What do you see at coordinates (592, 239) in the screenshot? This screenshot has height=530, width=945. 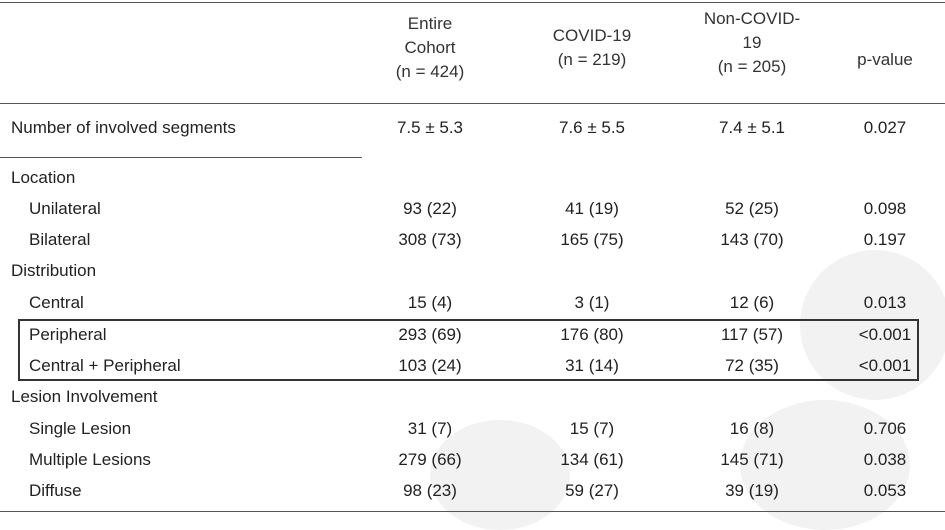 I see `cell-covid: 165 (75)` at bounding box center [592, 239].